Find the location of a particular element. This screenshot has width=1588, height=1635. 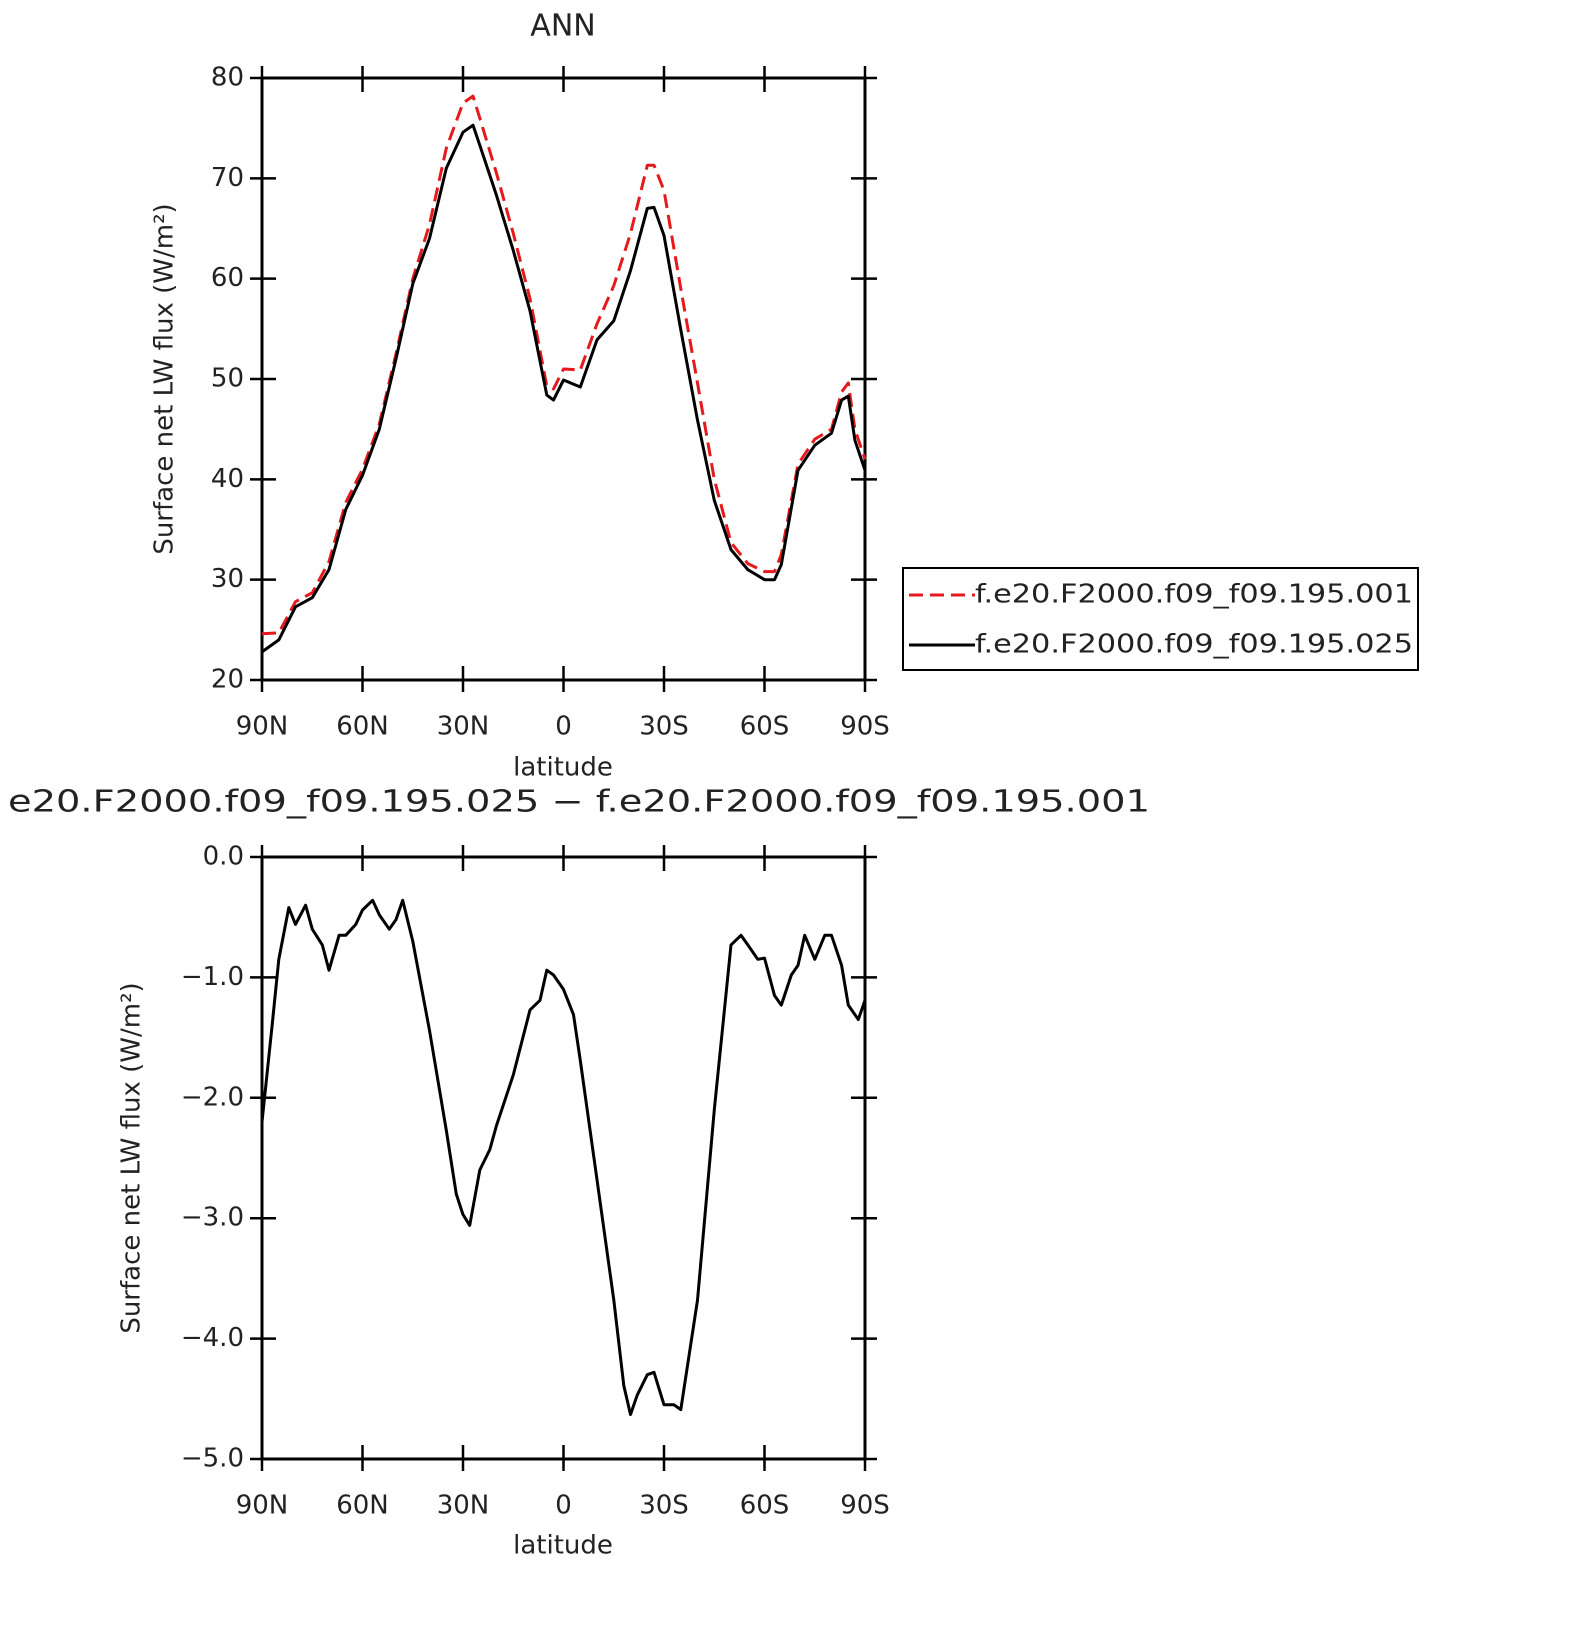

y-tick-label: −5.0 is located at coordinates (212, 1459).